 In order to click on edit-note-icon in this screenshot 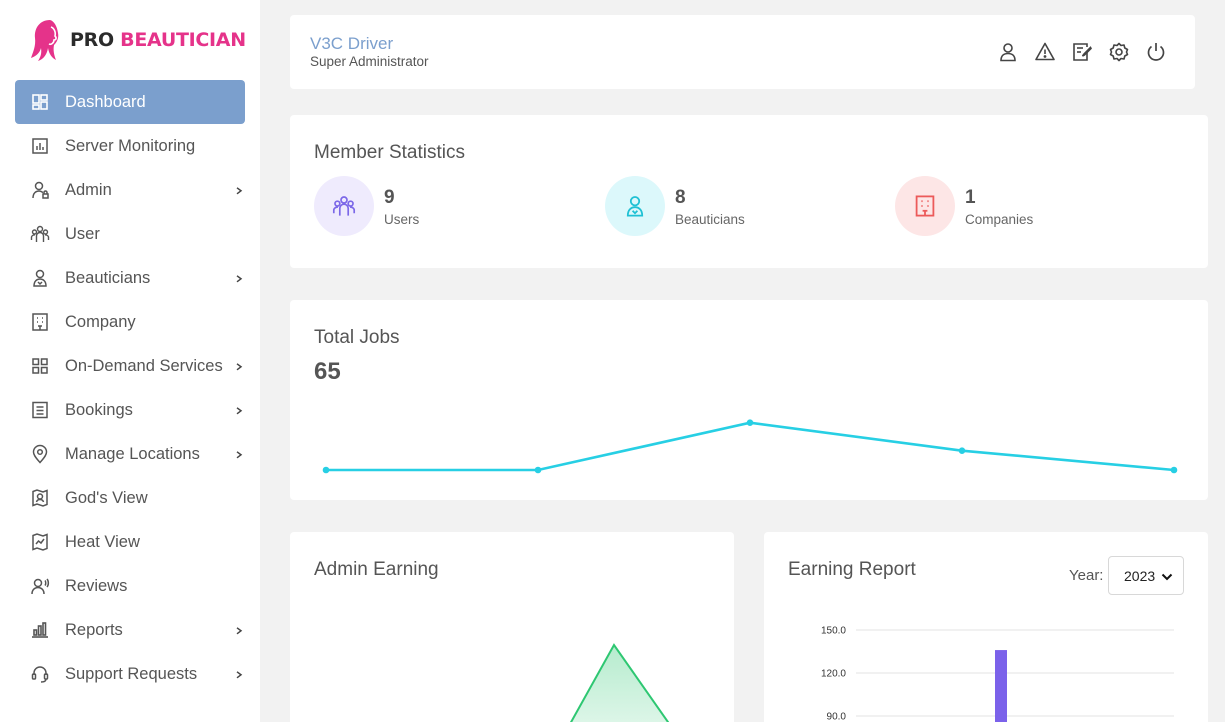, I will do `click(1082, 52)`.